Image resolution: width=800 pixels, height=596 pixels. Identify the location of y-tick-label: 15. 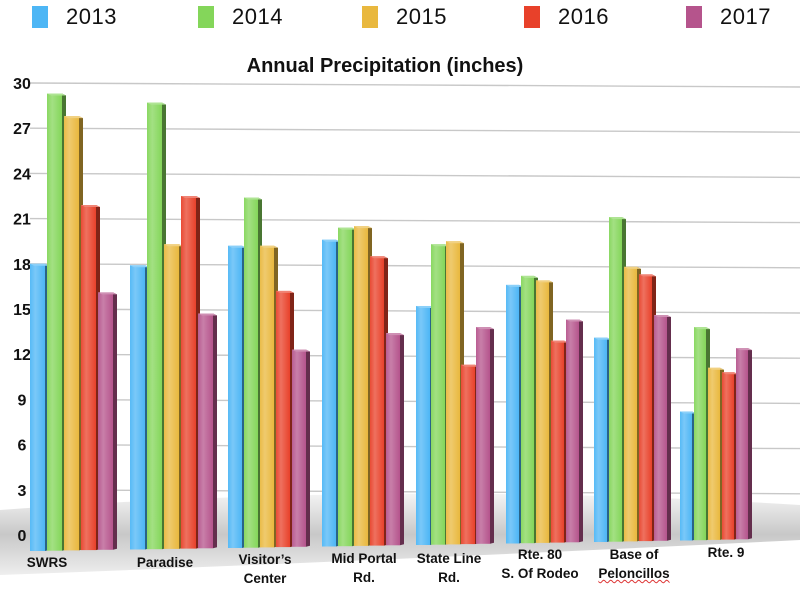
(22, 310).